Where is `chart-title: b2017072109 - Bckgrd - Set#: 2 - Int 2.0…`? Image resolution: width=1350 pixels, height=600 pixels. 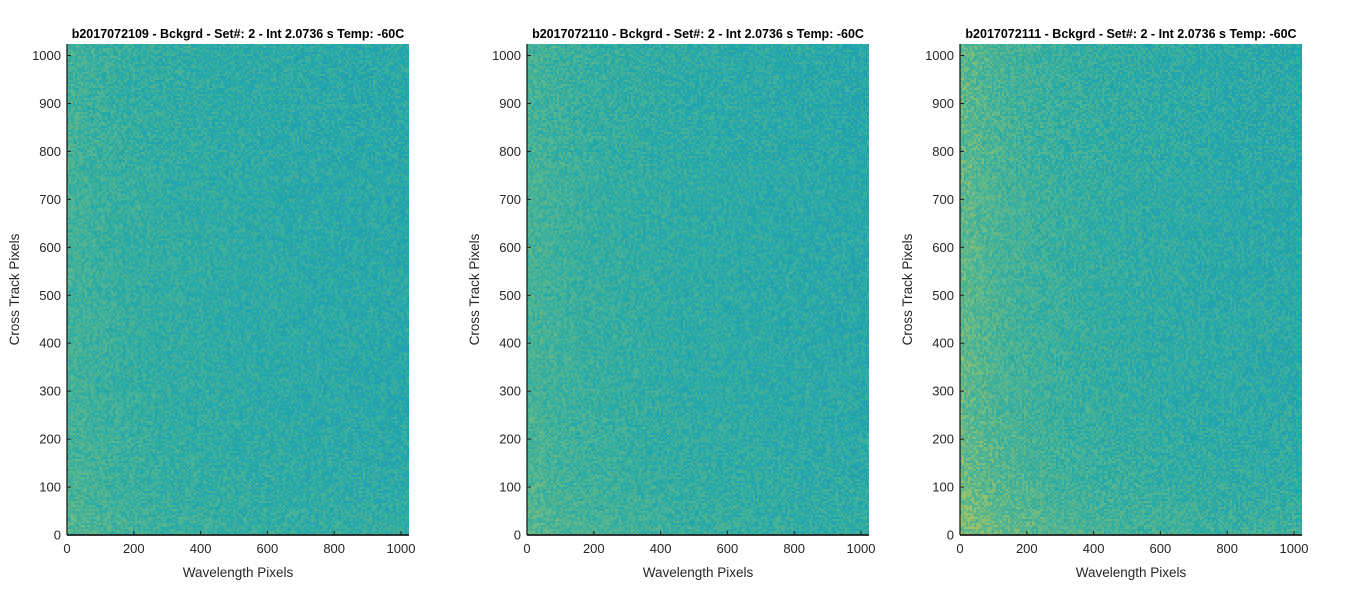 chart-title: b2017072109 - Bckgrd - Set#: 2 - Int 2.0… is located at coordinates (238, 34).